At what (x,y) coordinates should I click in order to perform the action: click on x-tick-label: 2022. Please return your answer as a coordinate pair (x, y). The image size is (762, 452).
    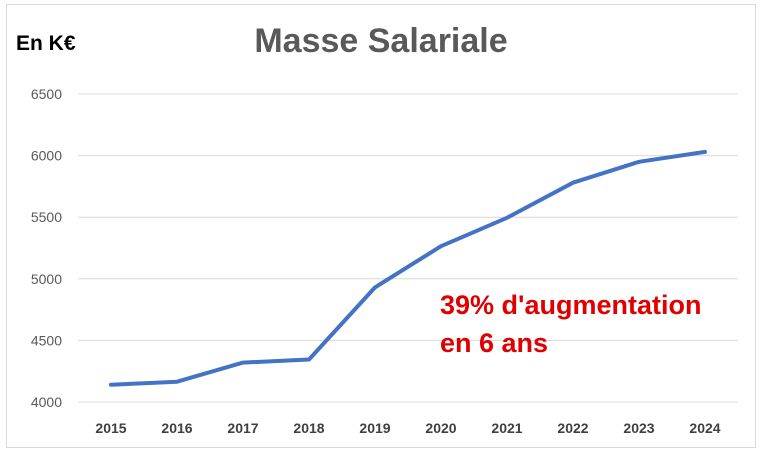
    Looking at the image, I should click on (572, 428).